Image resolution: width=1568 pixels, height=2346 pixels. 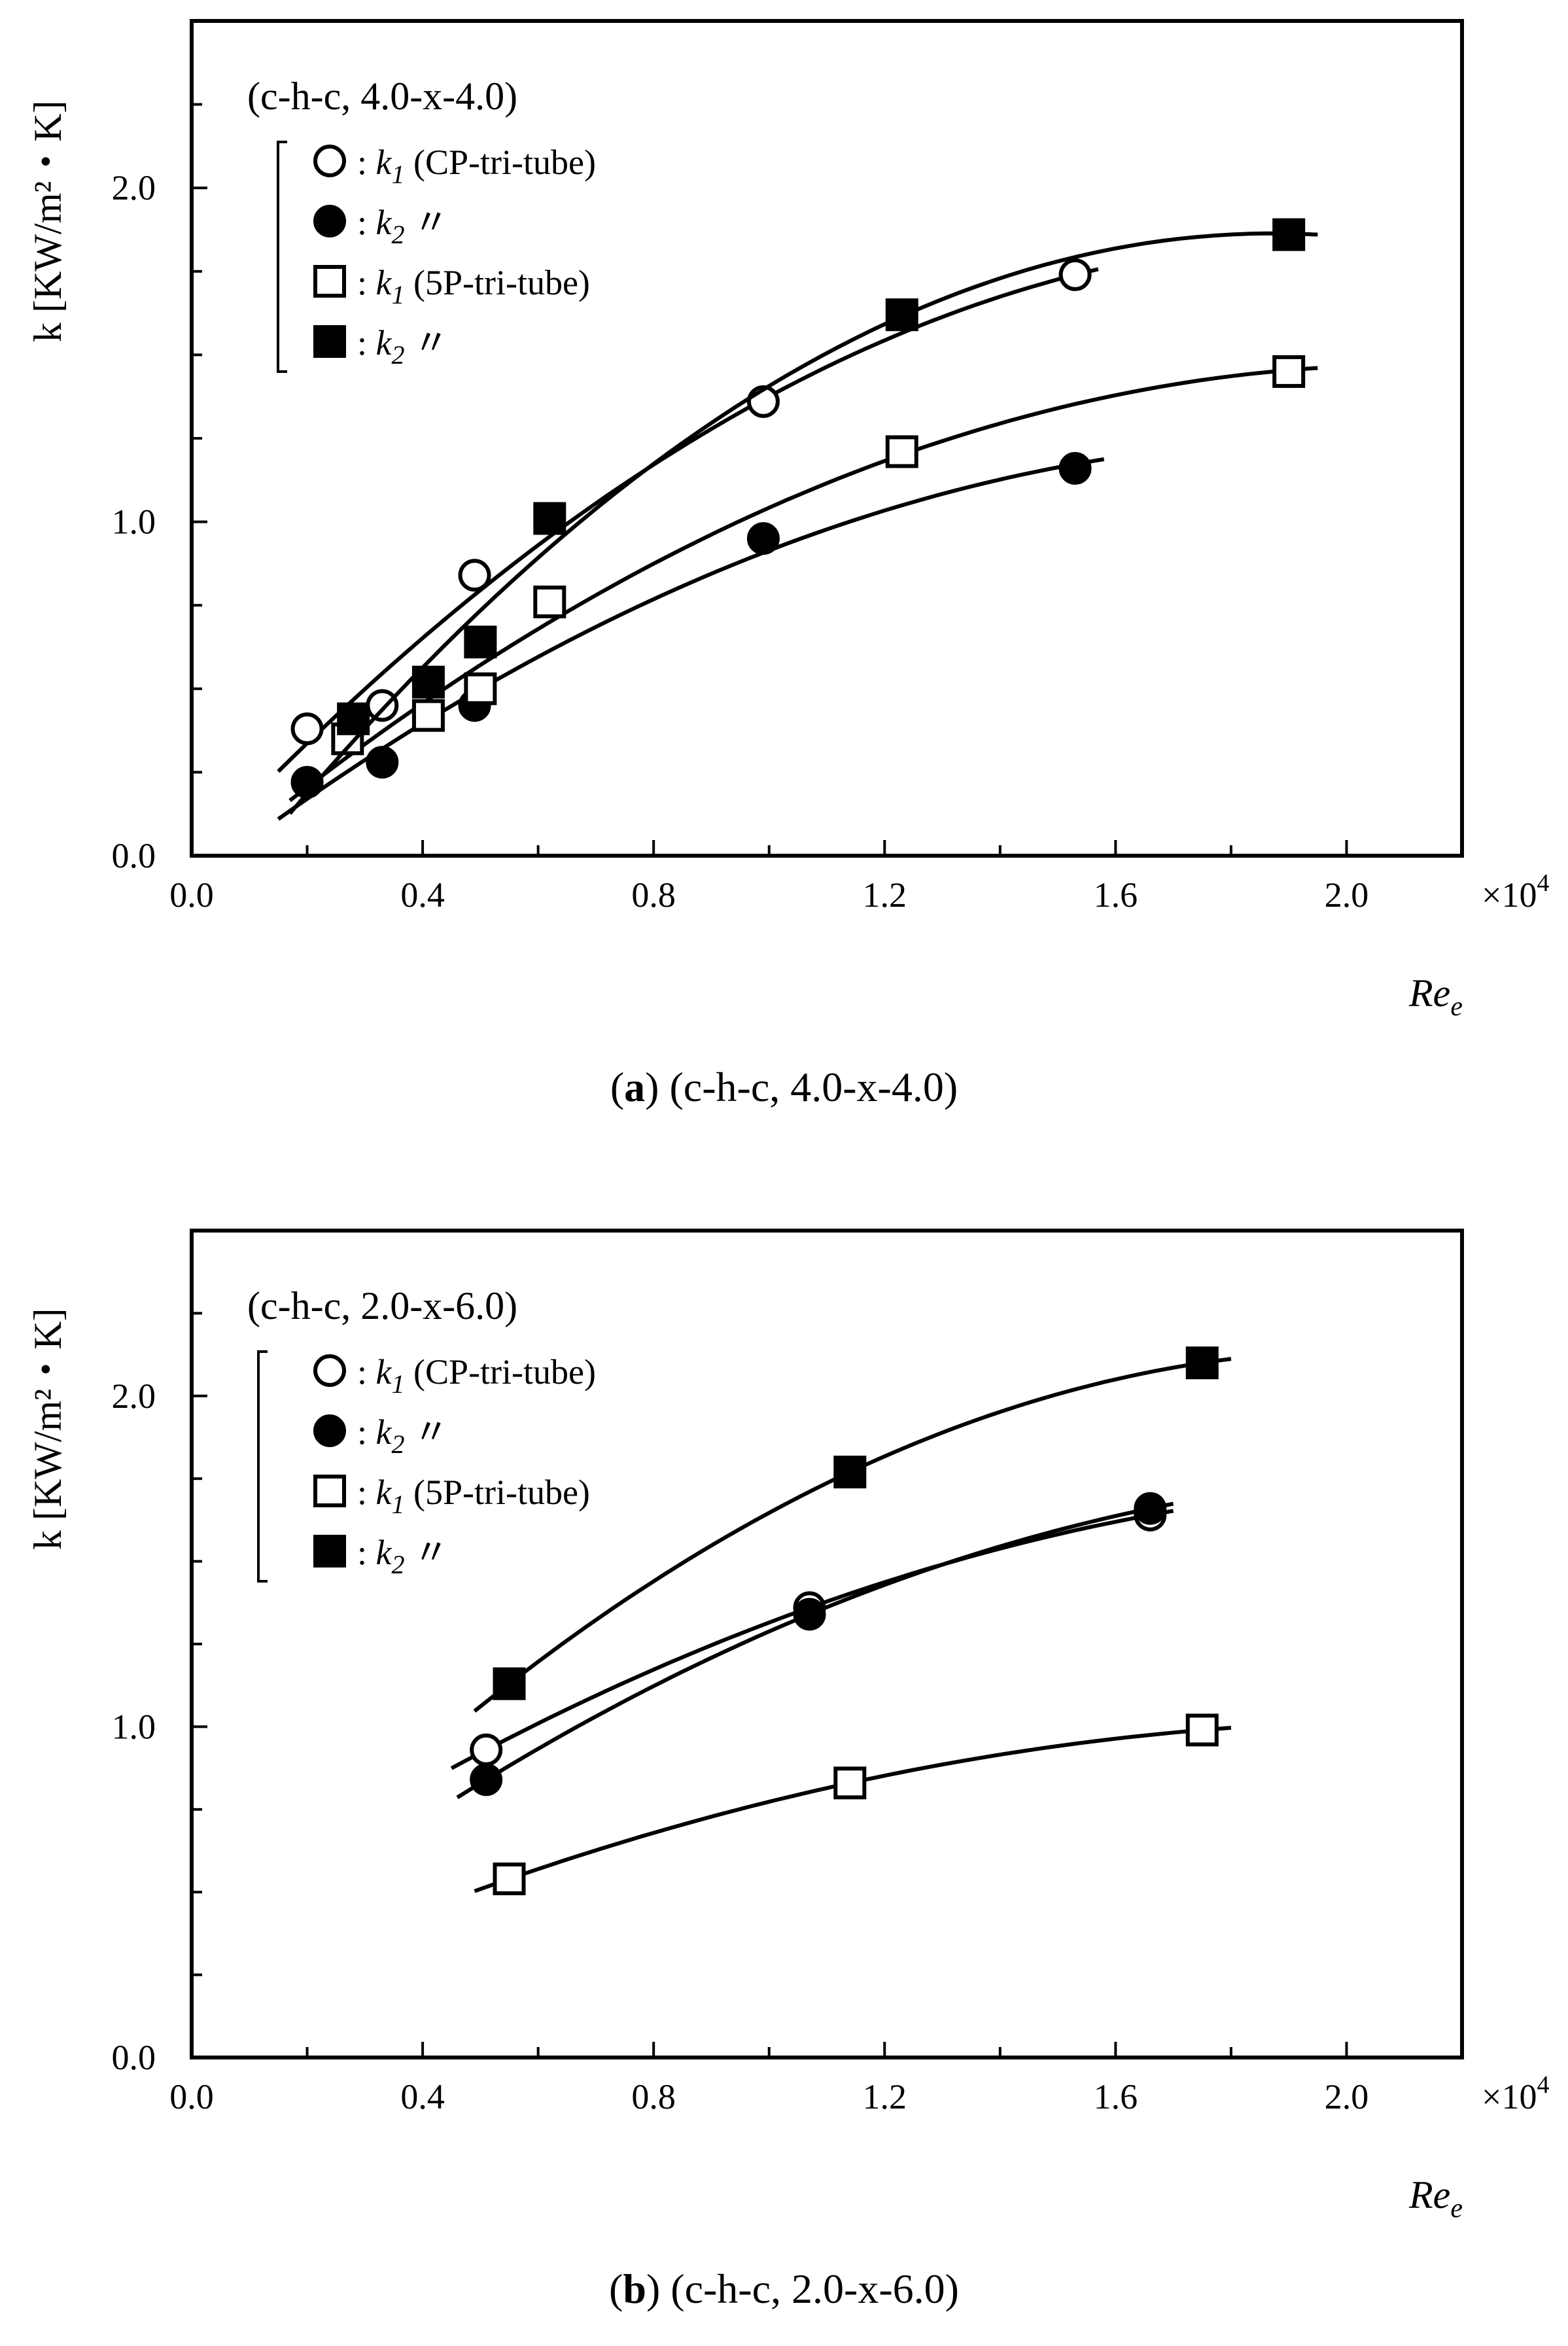 I want to click on y-tick-label: 1.0, so click(x=134, y=1726).